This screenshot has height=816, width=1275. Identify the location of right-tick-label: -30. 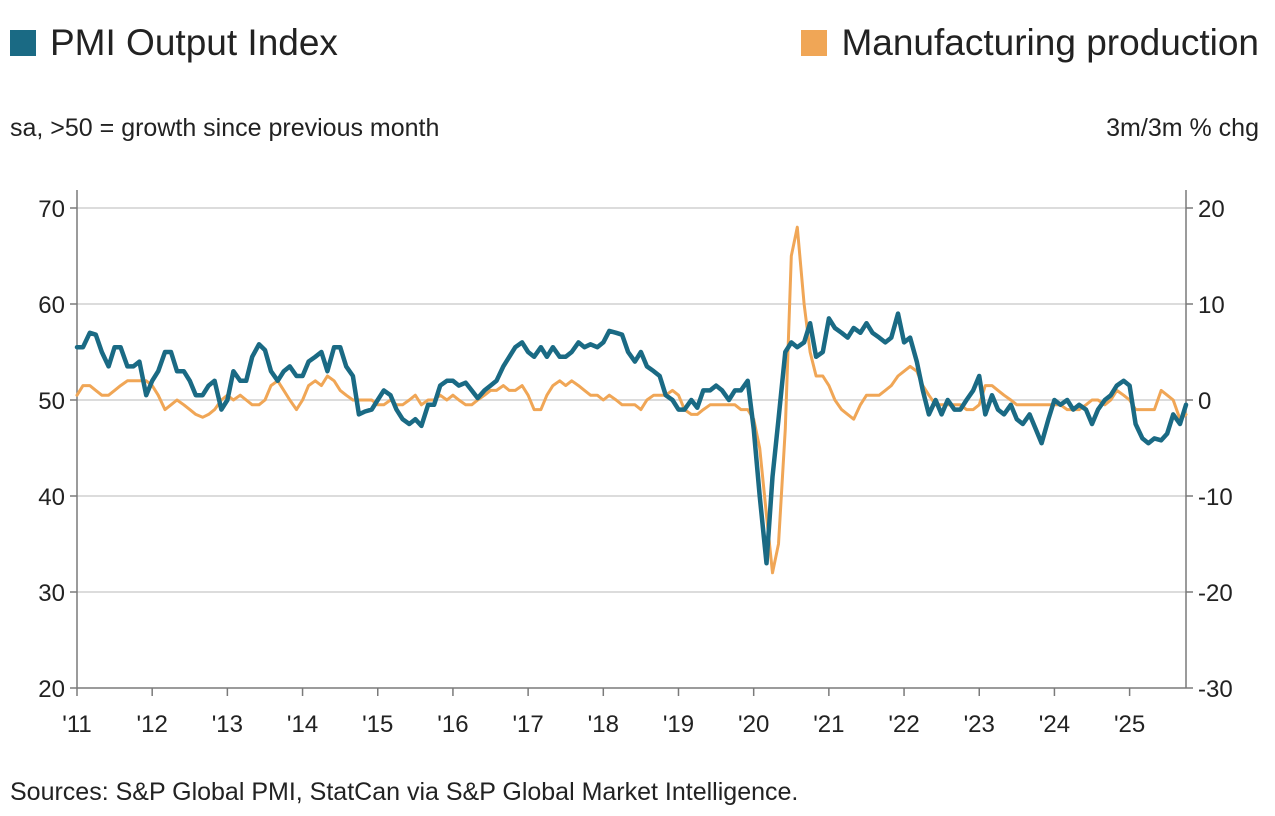
(1215, 689).